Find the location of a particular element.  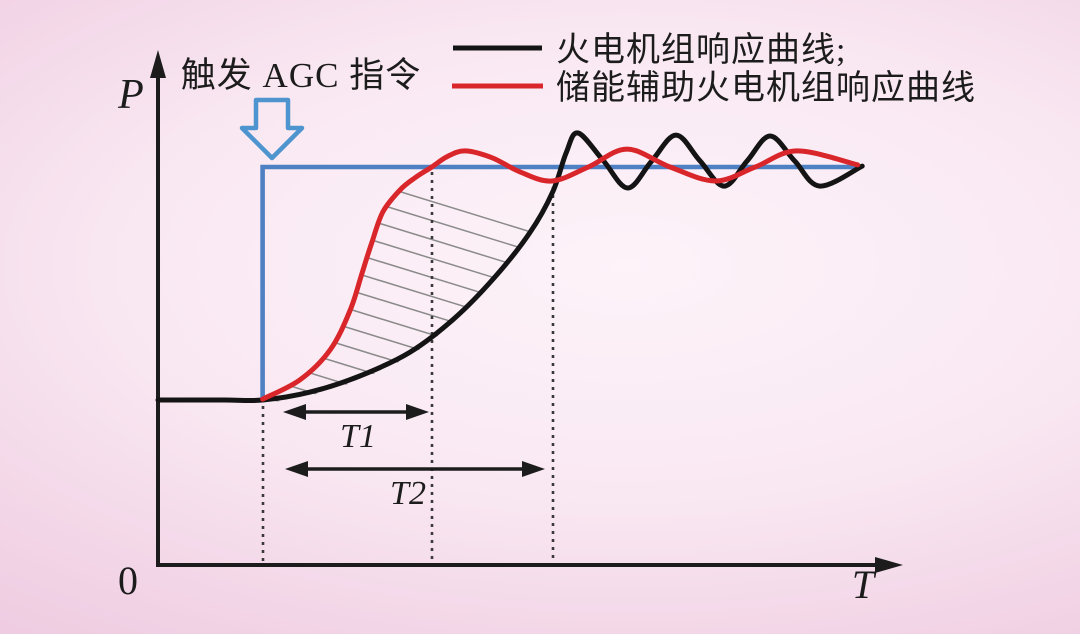

hatched-area is located at coordinates (409, 277).